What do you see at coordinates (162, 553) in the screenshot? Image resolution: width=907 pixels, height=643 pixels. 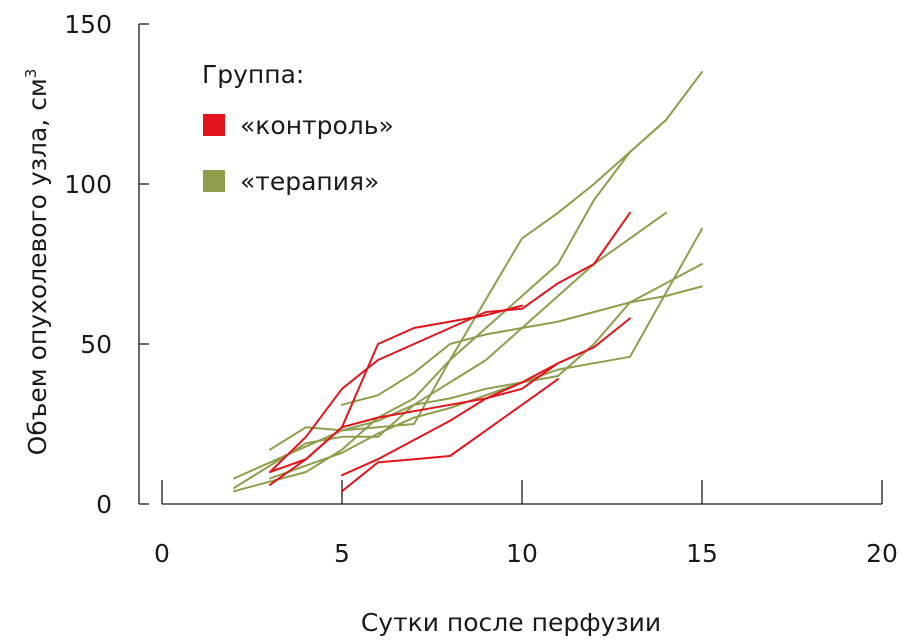 I see `x-tick-label: 0` at bounding box center [162, 553].